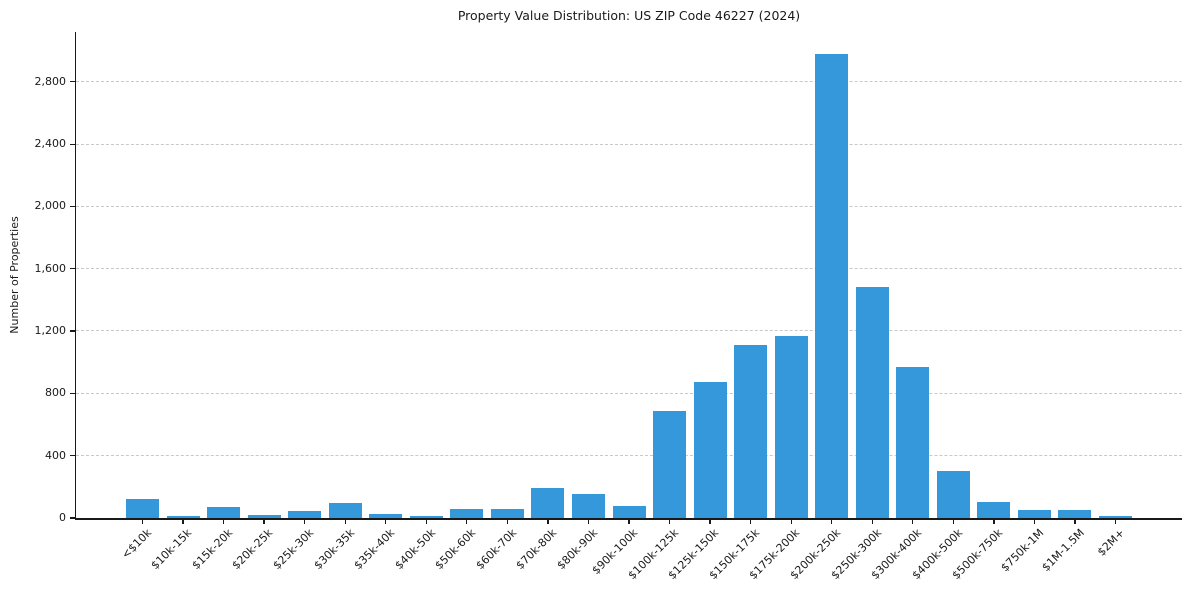  What do you see at coordinates (1110, 542) in the screenshot?
I see `x-tick-label: $2M+` at bounding box center [1110, 542].